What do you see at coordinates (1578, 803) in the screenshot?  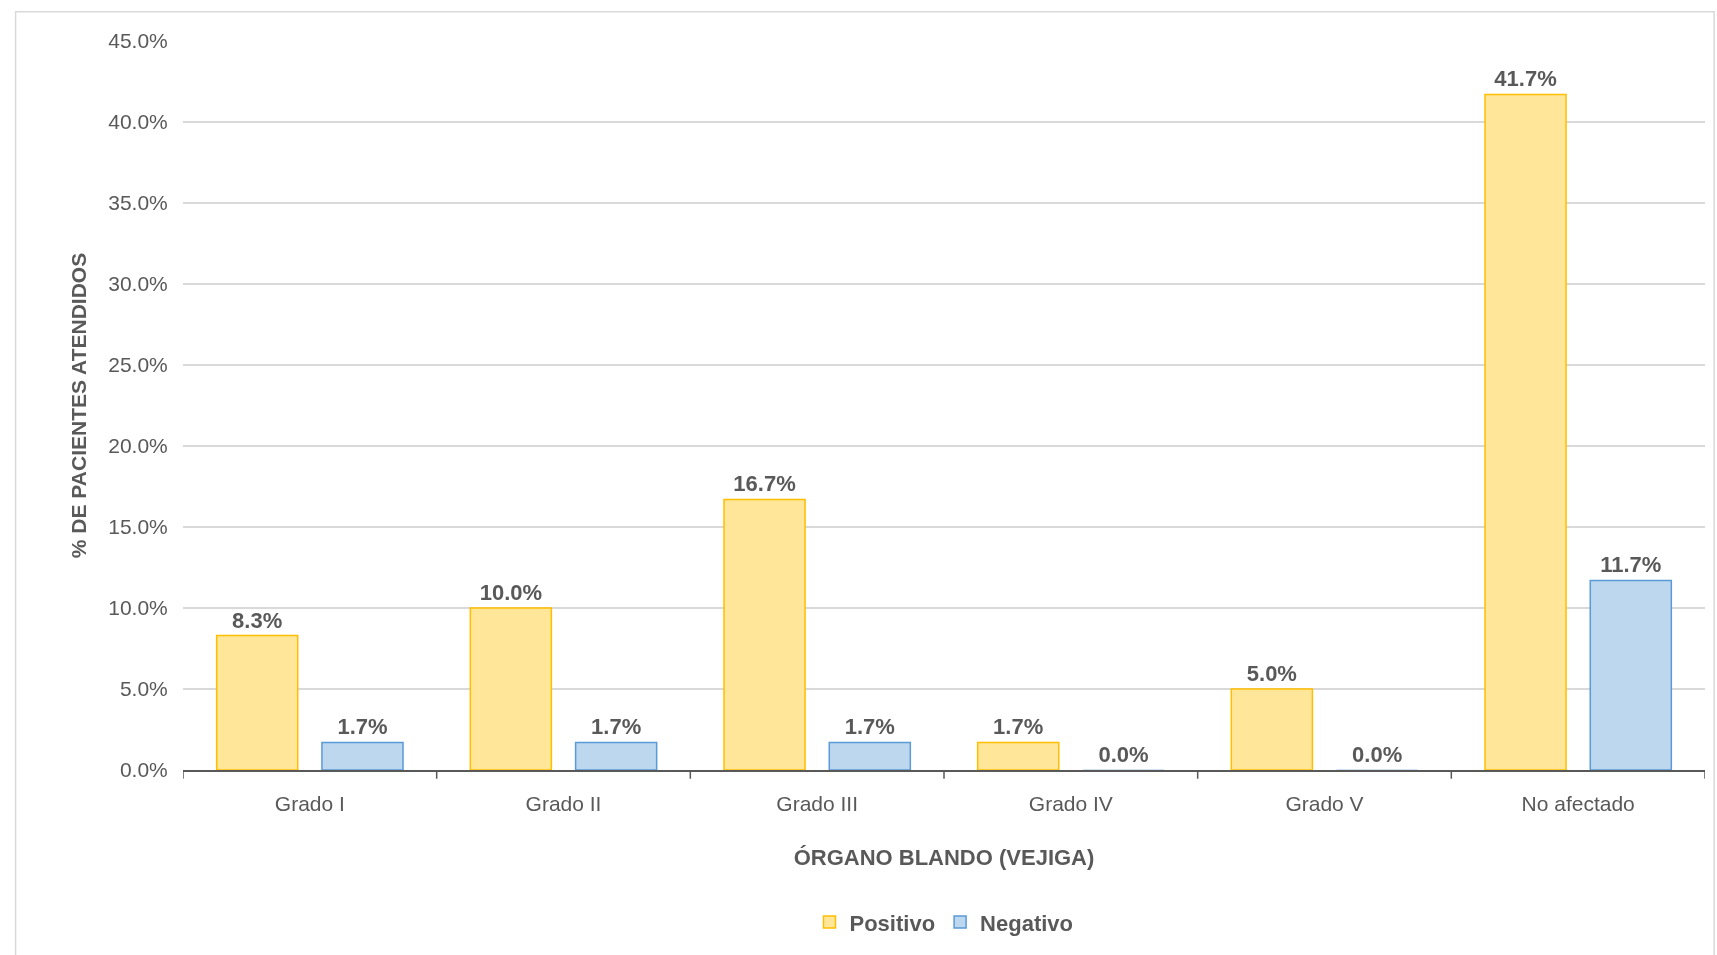 I see `x-tick-label: No afectado` at bounding box center [1578, 803].